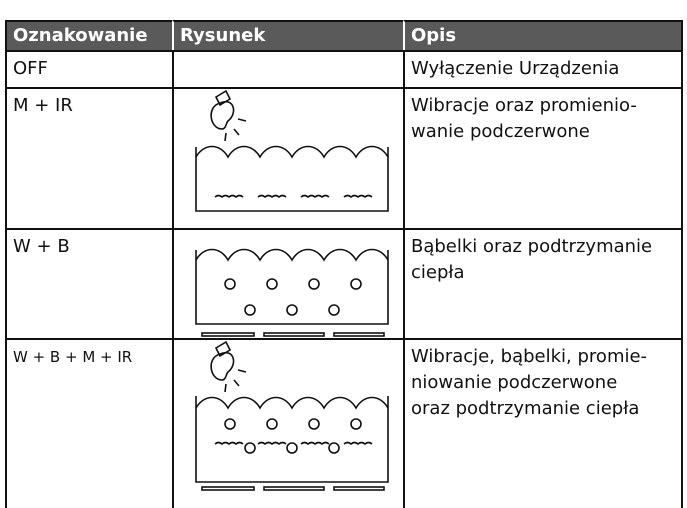  What do you see at coordinates (525, 408) in the screenshot?
I see `description-line: oraz podtrzymanie ciepła` at bounding box center [525, 408].